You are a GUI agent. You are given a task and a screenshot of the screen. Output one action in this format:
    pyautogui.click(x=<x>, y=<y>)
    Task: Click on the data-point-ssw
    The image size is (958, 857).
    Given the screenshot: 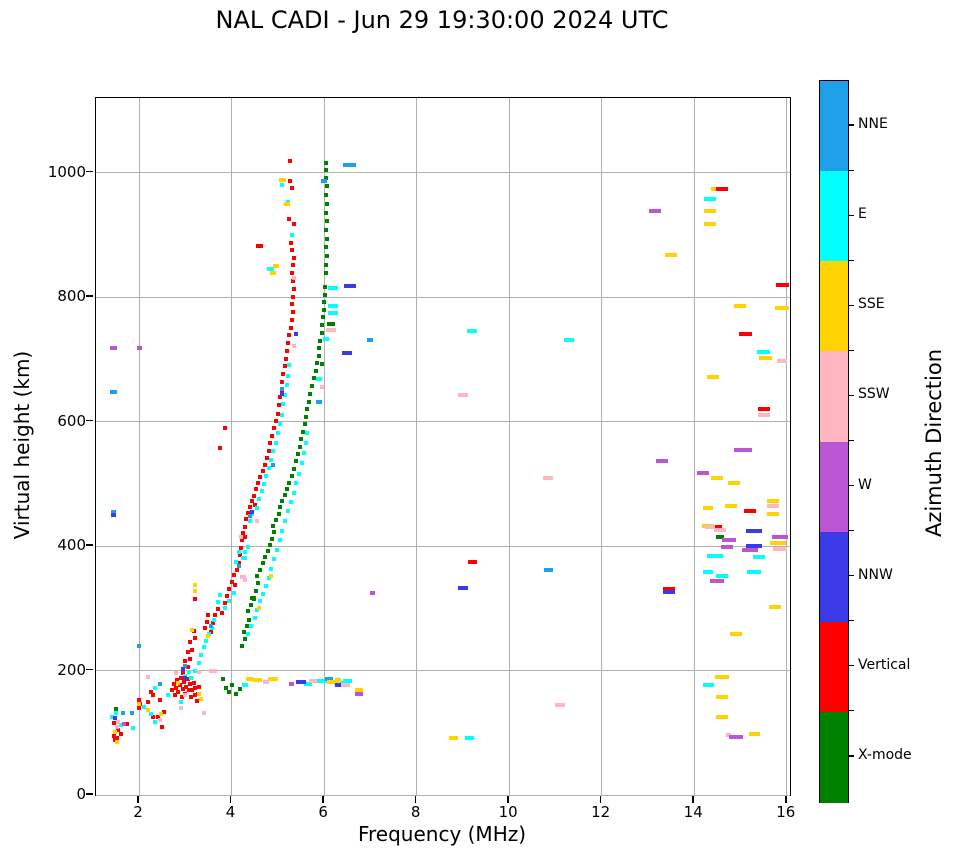 What is the action you would take?
    pyautogui.click(x=321, y=387)
    